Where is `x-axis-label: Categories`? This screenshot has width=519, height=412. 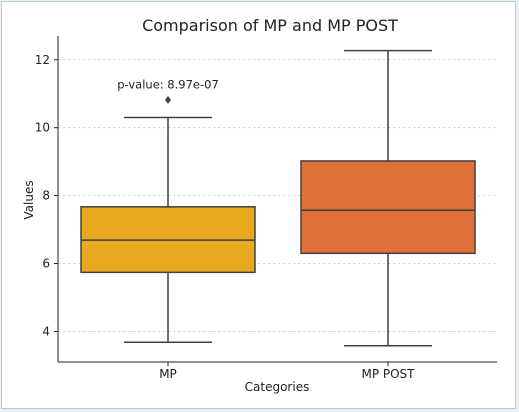 x-axis-label: Categories is located at coordinates (277, 387).